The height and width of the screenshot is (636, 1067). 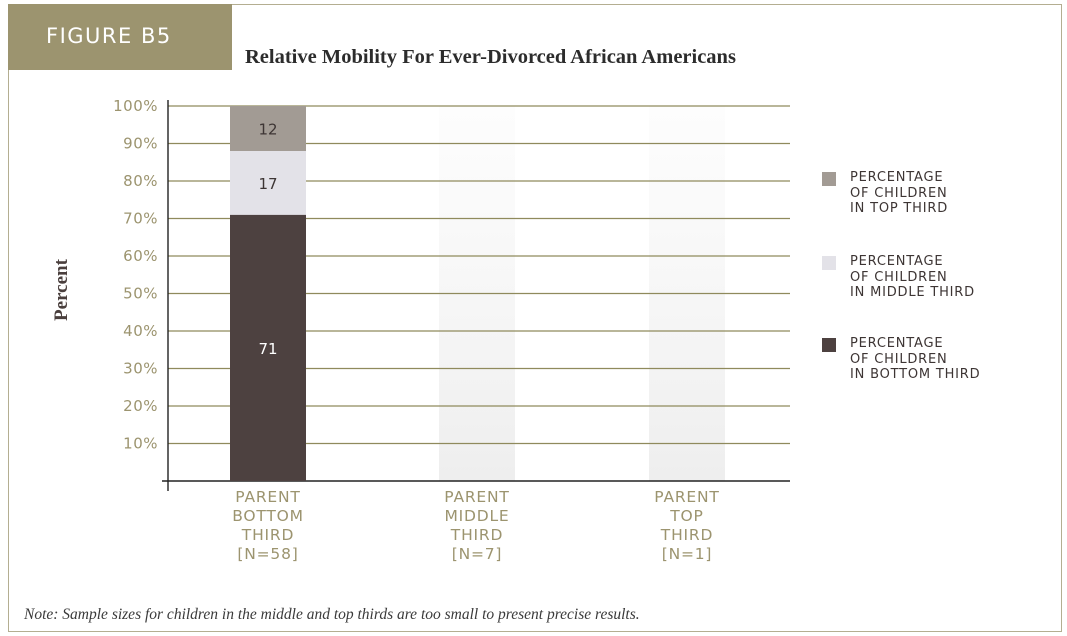 I want to click on y-tick-label: 40%, so click(x=140, y=331).